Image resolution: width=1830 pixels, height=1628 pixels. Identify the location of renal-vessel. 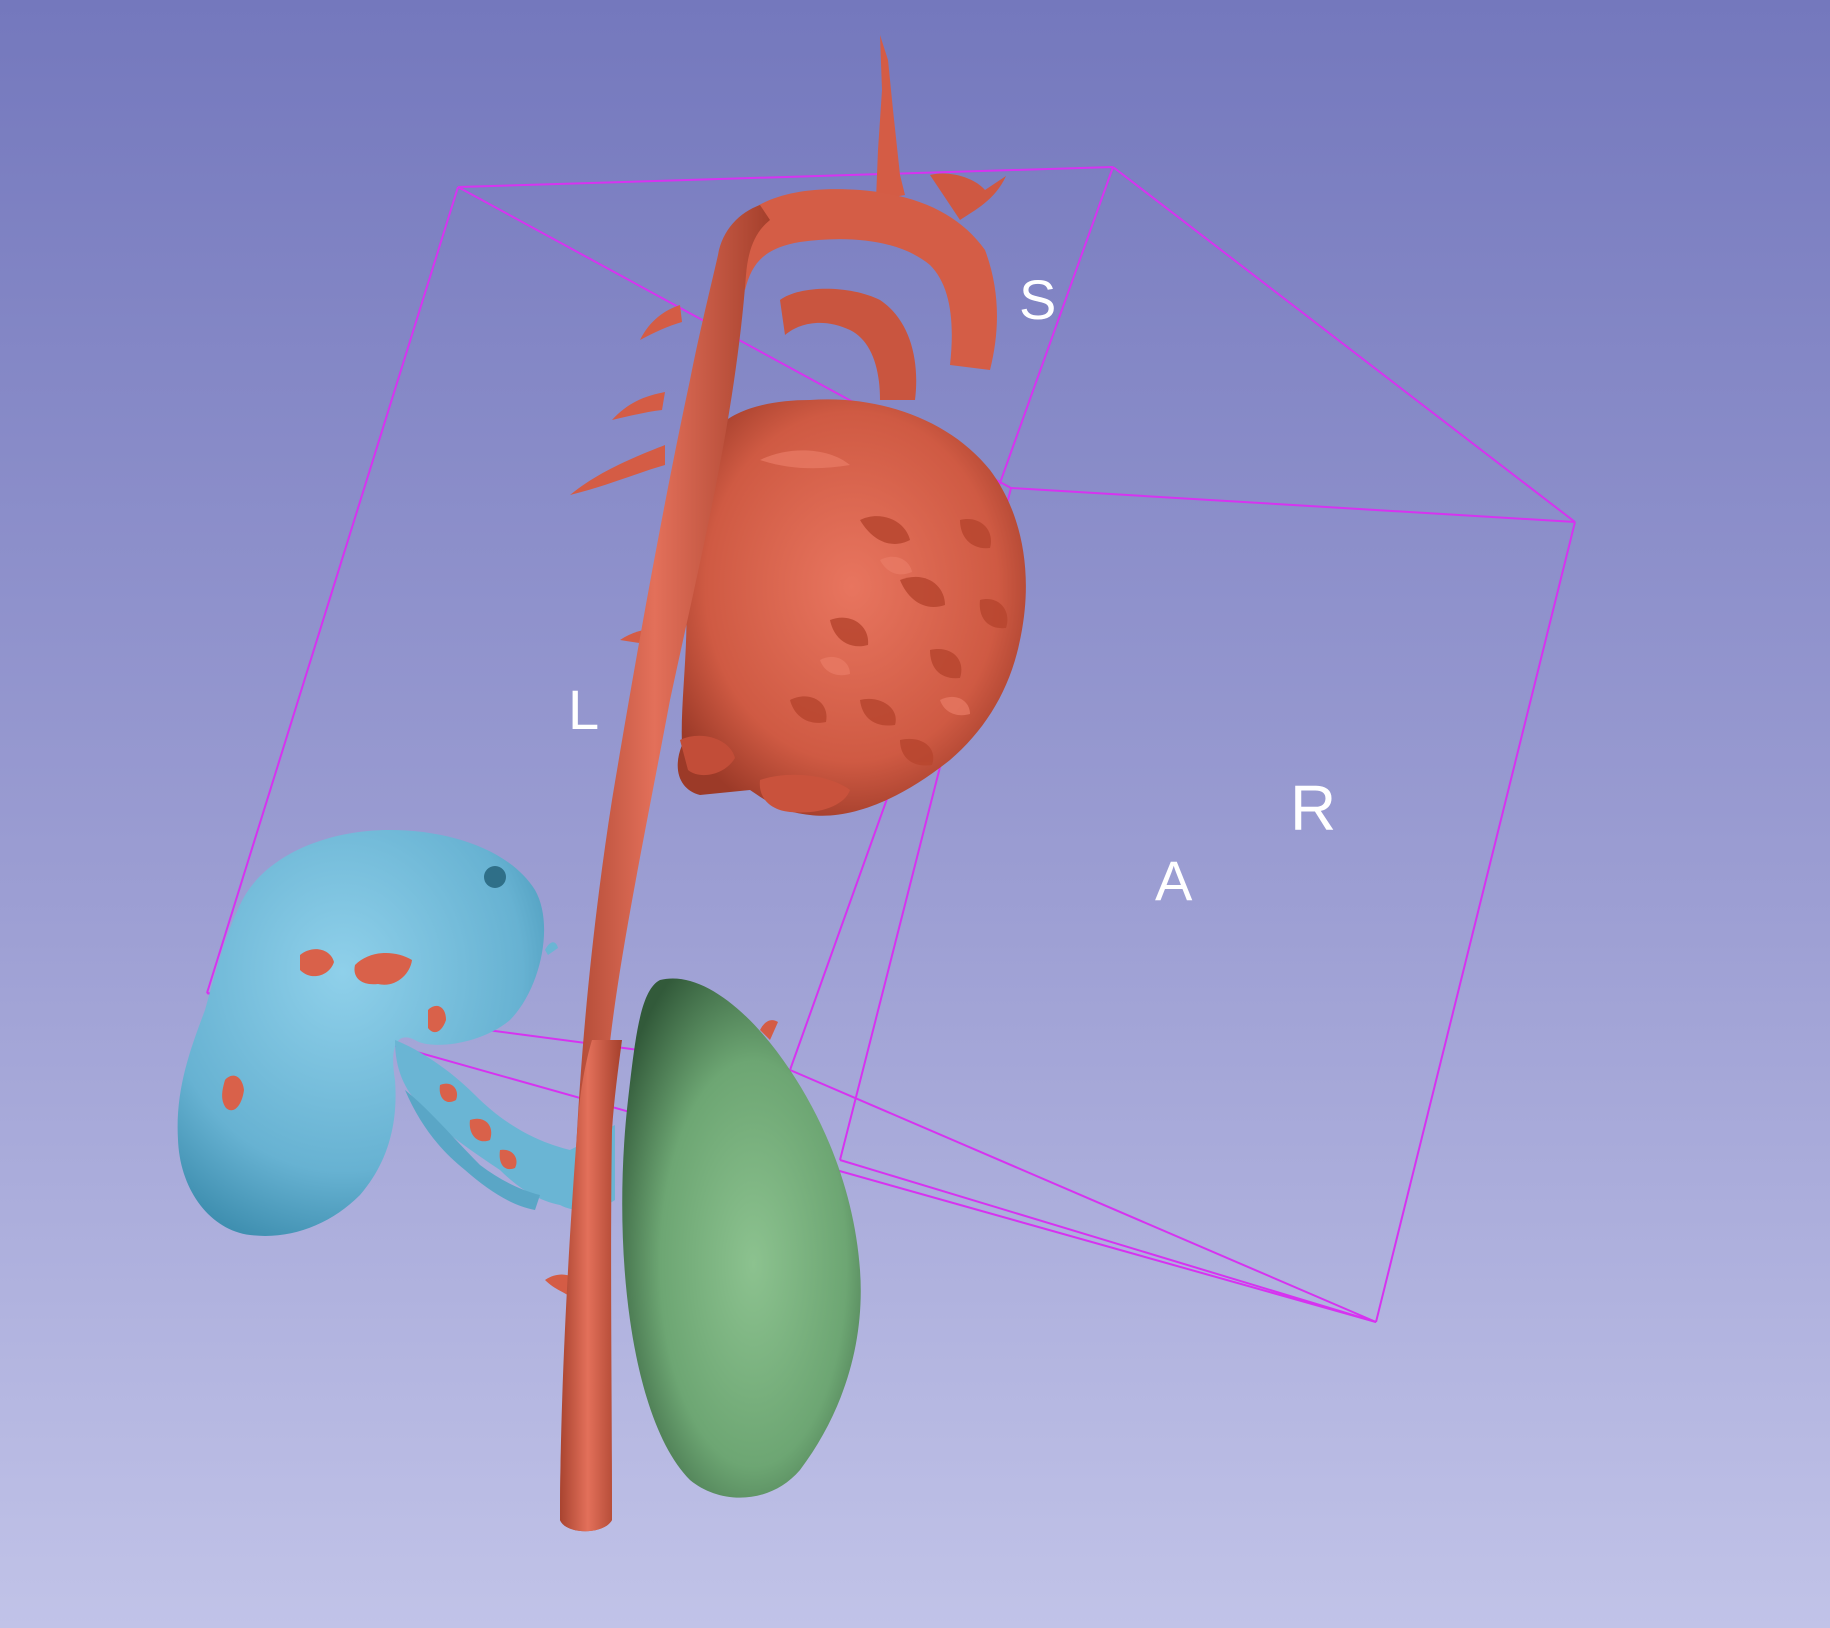
(472, 1150).